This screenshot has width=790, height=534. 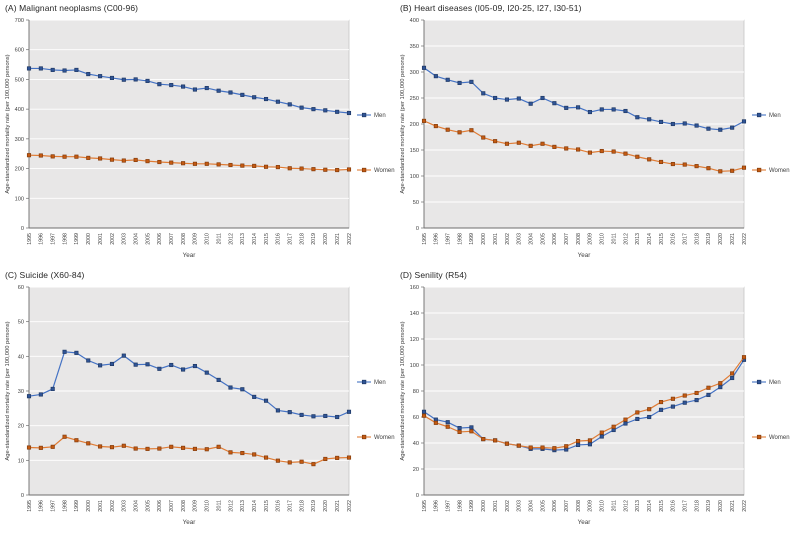 What do you see at coordinates (416, 418) in the screenshot?
I see `svg-text: 60` at bounding box center [416, 418].